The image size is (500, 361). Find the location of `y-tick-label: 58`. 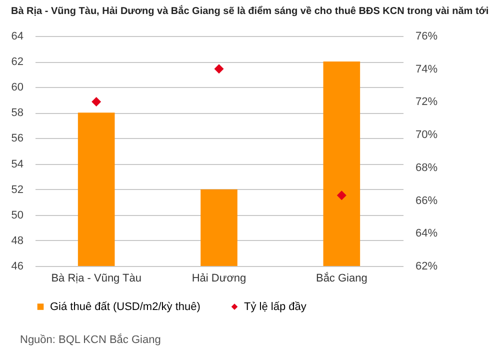

y-tick-label: 58 is located at coordinates (17, 113).